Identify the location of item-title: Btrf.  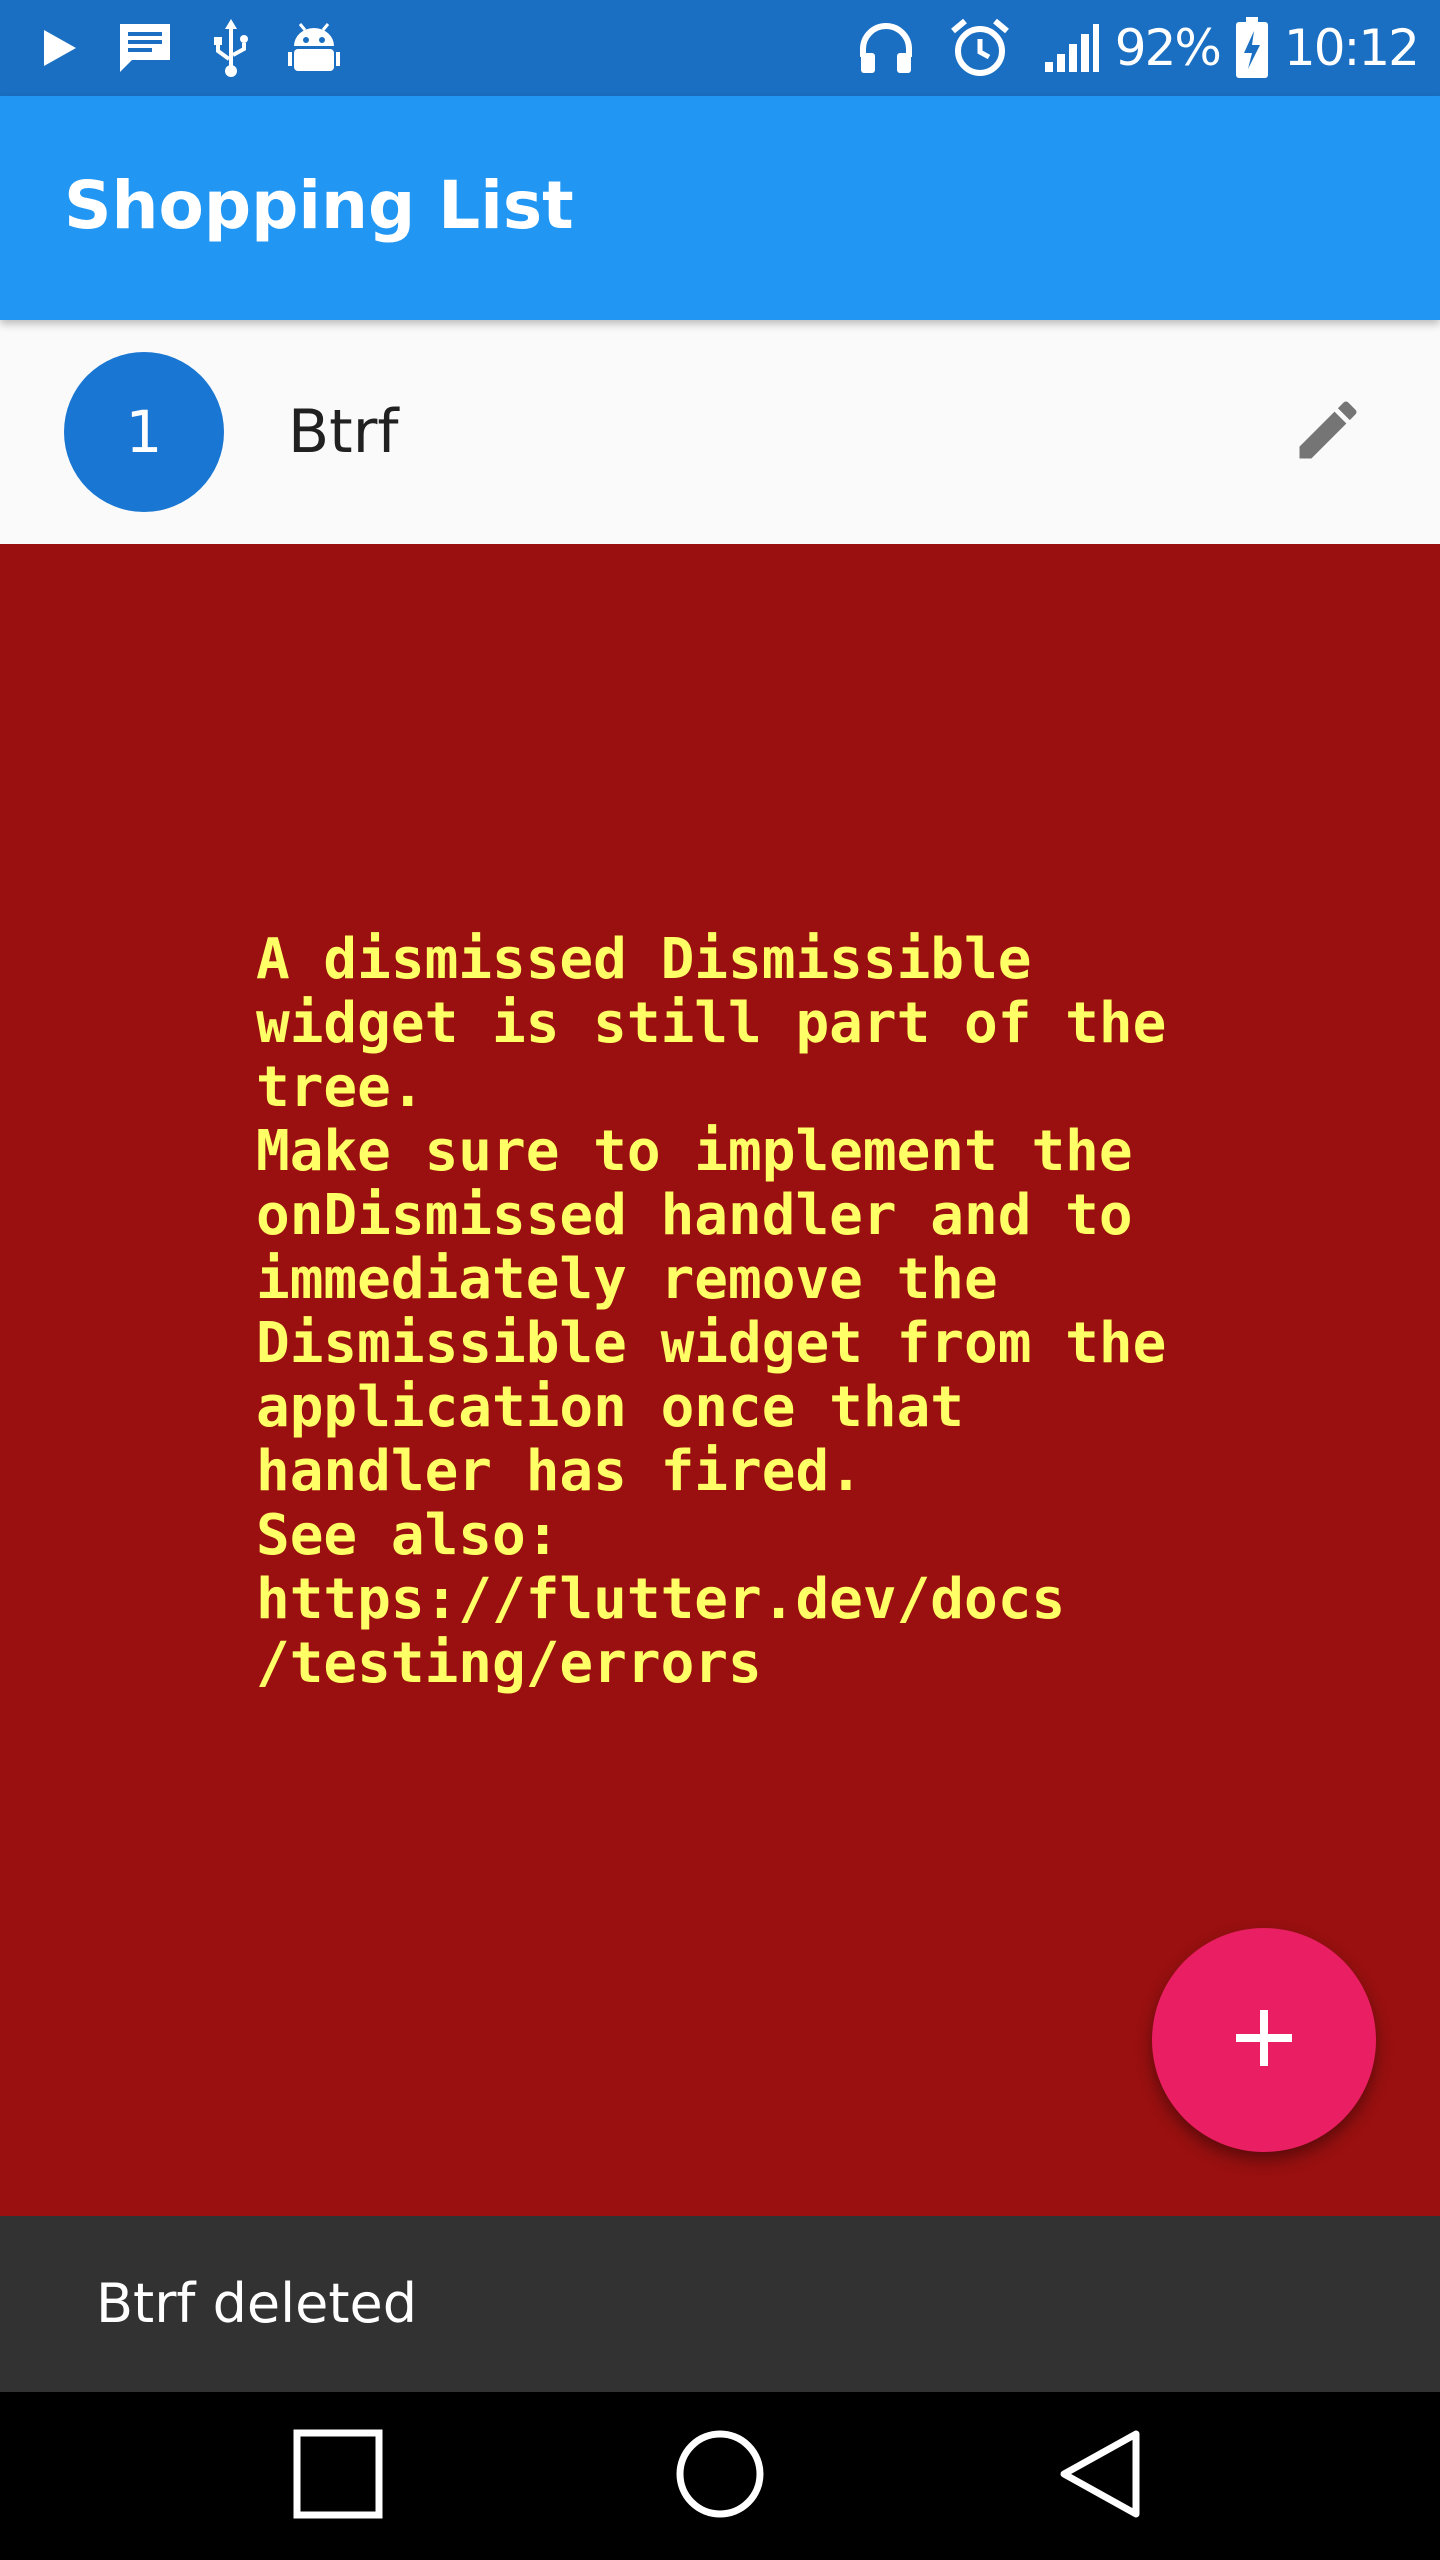
(343, 432).